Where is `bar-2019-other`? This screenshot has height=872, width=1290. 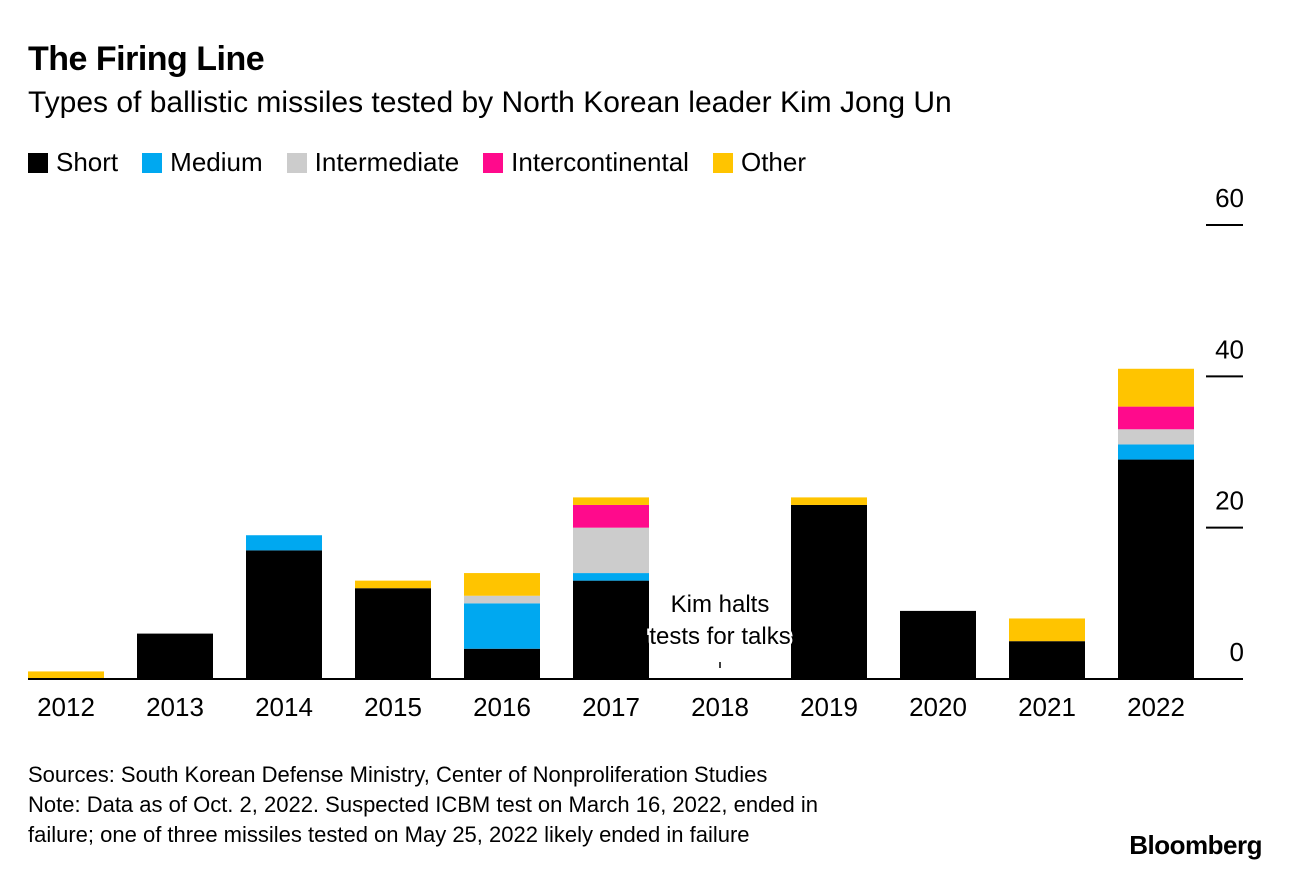
bar-2019-other is located at coordinates (829, 501).